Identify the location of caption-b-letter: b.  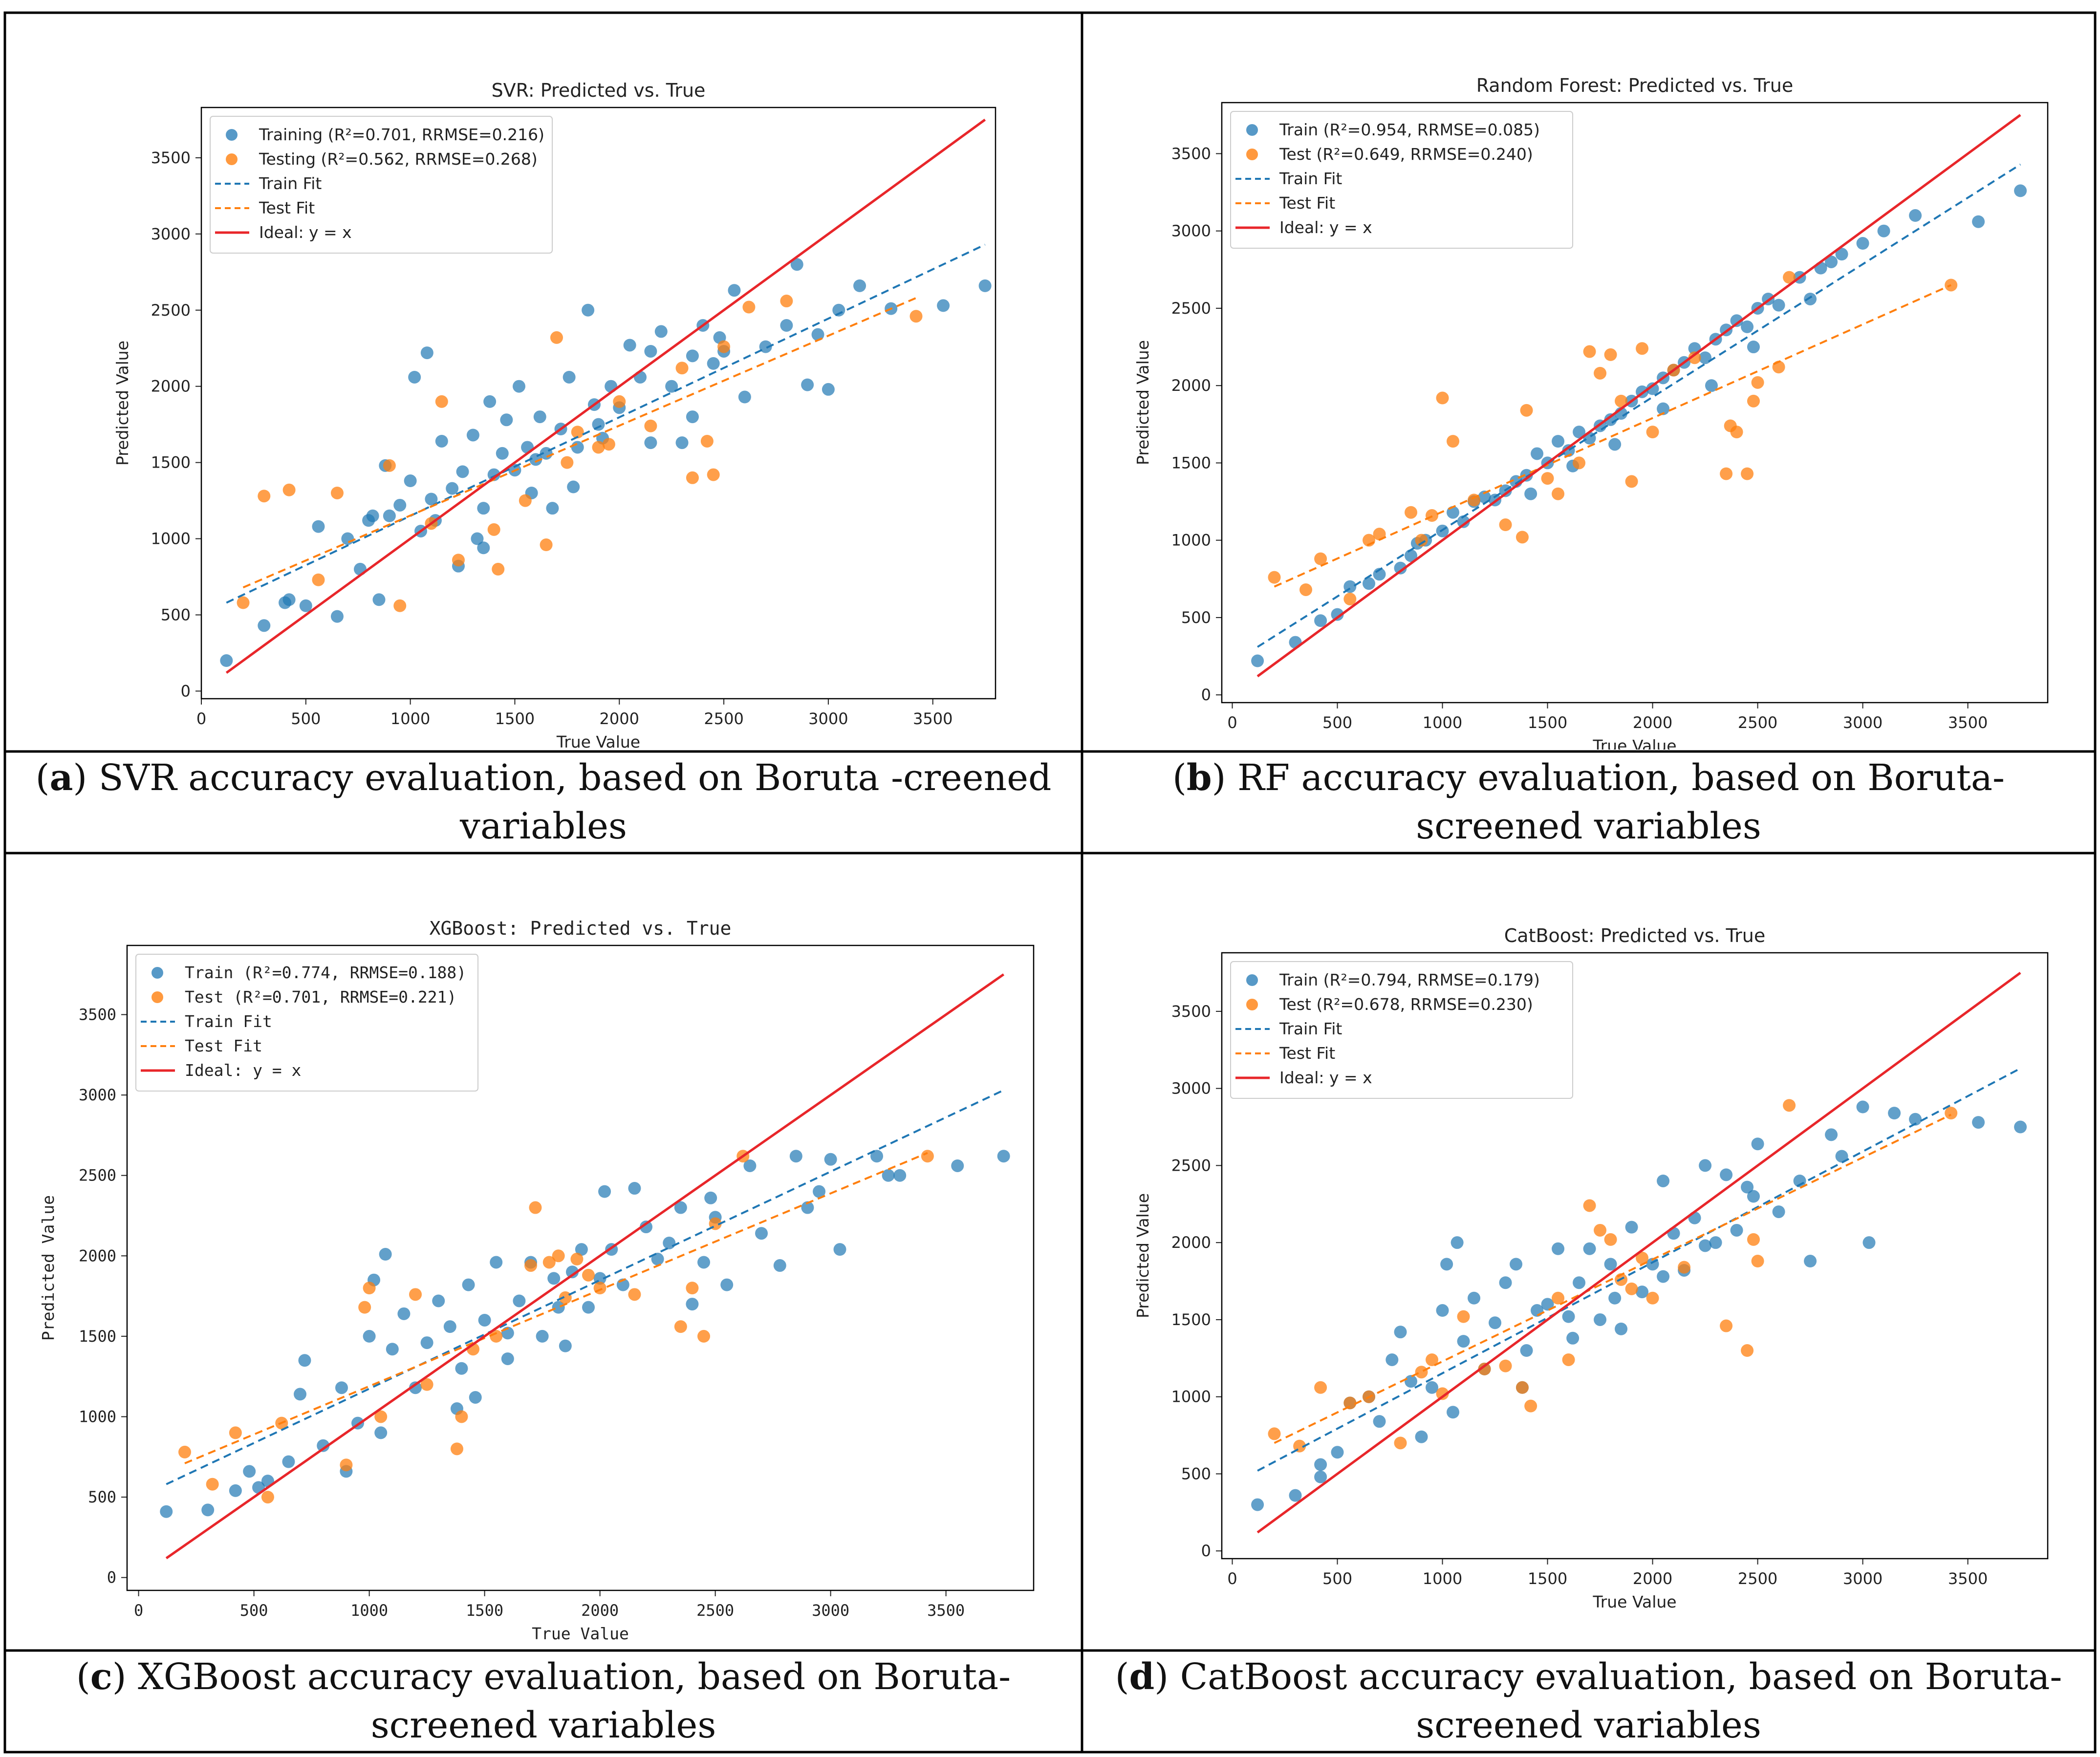
(1199, 777).